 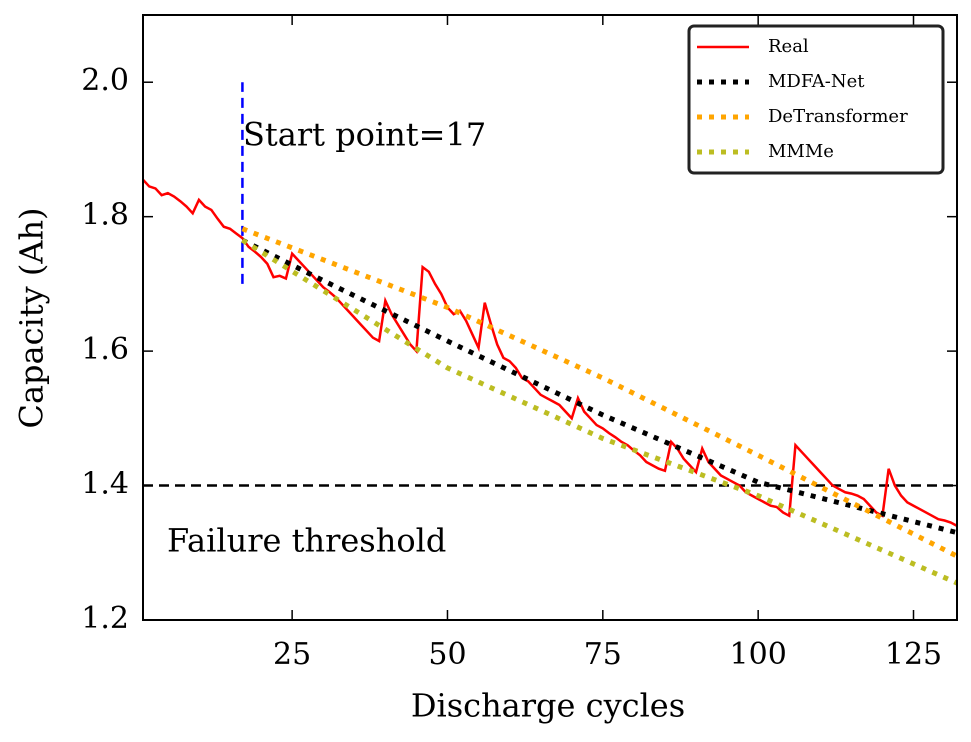 What do you see at coordinates (105, 484) in the screenshot?
I see `y-tick-label: 1.4` at bounding box center [105, 484].